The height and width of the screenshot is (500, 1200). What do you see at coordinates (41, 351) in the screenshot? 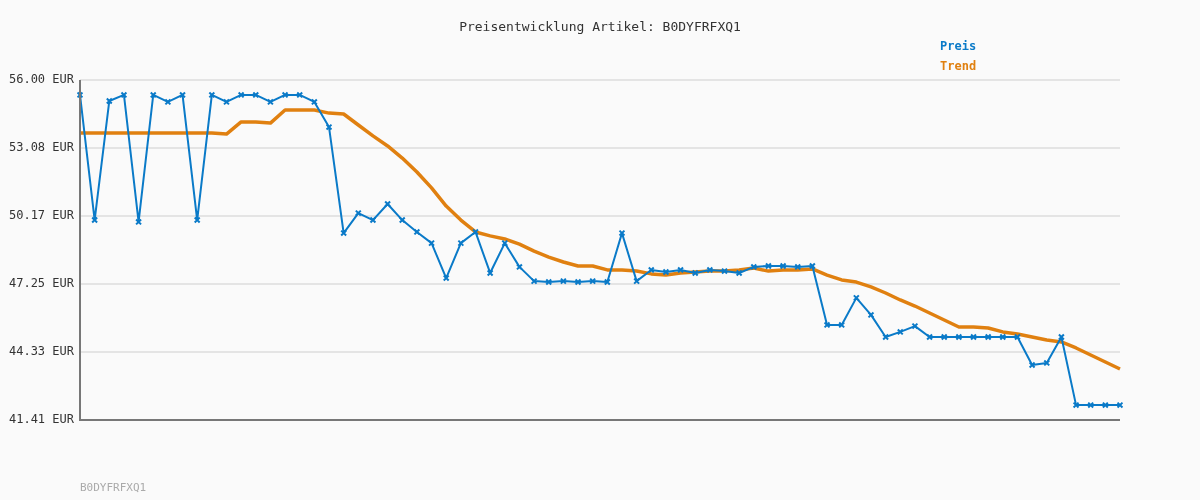
I see `y-tick-label: 44.33 EUR` at bounding box center [41, 351].